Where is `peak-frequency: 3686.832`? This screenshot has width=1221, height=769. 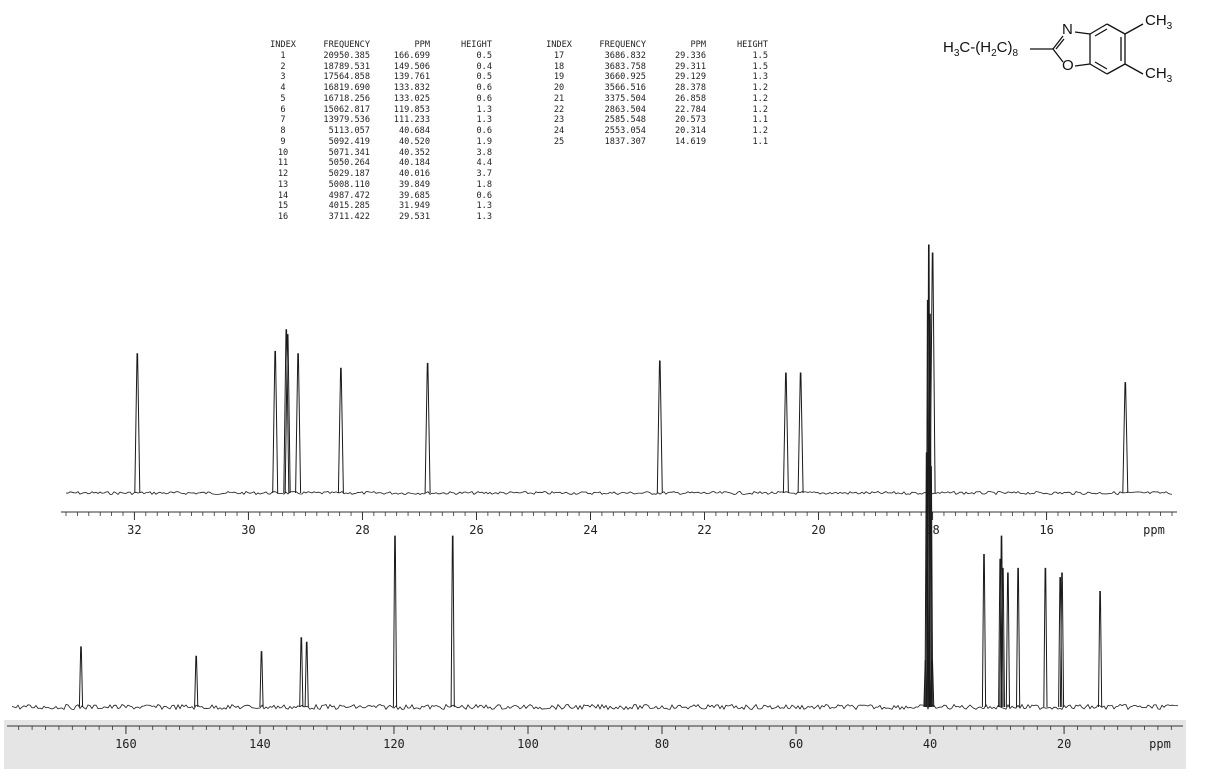
peak-frequency: 3686.832 is located at coordinates (625, 55).